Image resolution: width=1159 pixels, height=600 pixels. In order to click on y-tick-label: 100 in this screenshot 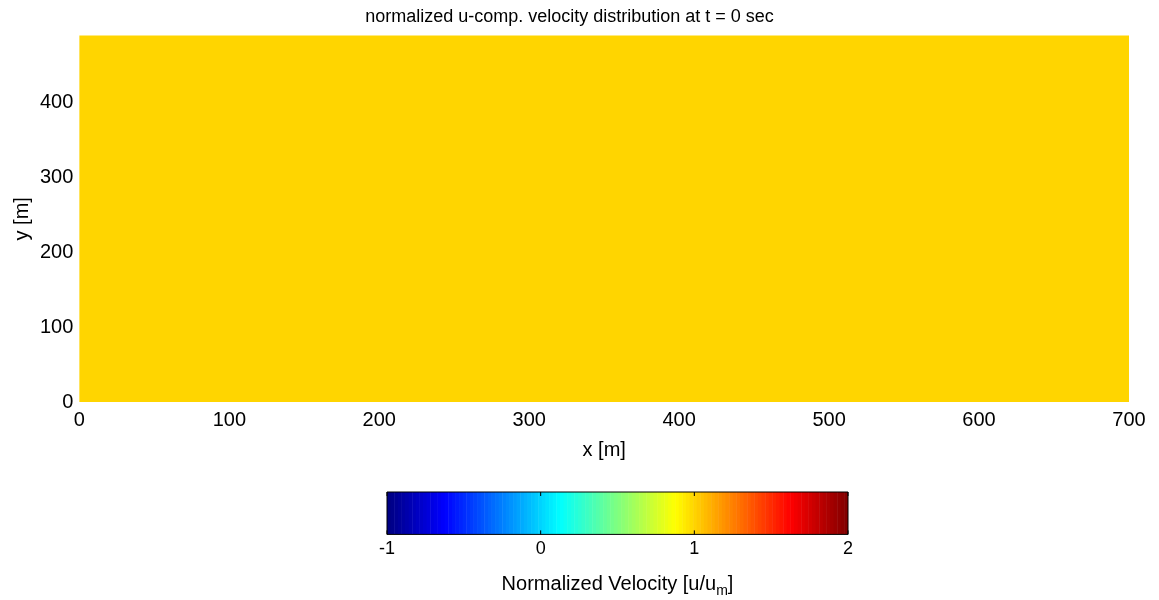, I will do `click(56, 325)`.